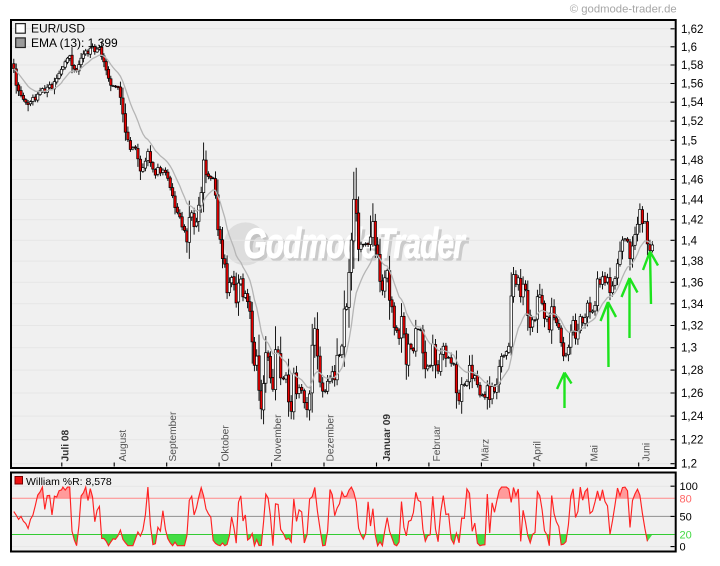 This screenshot has width=720, height=566. What do you see at coordinates (692, 262) in the screenshot?
I see `svg-text: 1,38` at bounding box center [692, 262].